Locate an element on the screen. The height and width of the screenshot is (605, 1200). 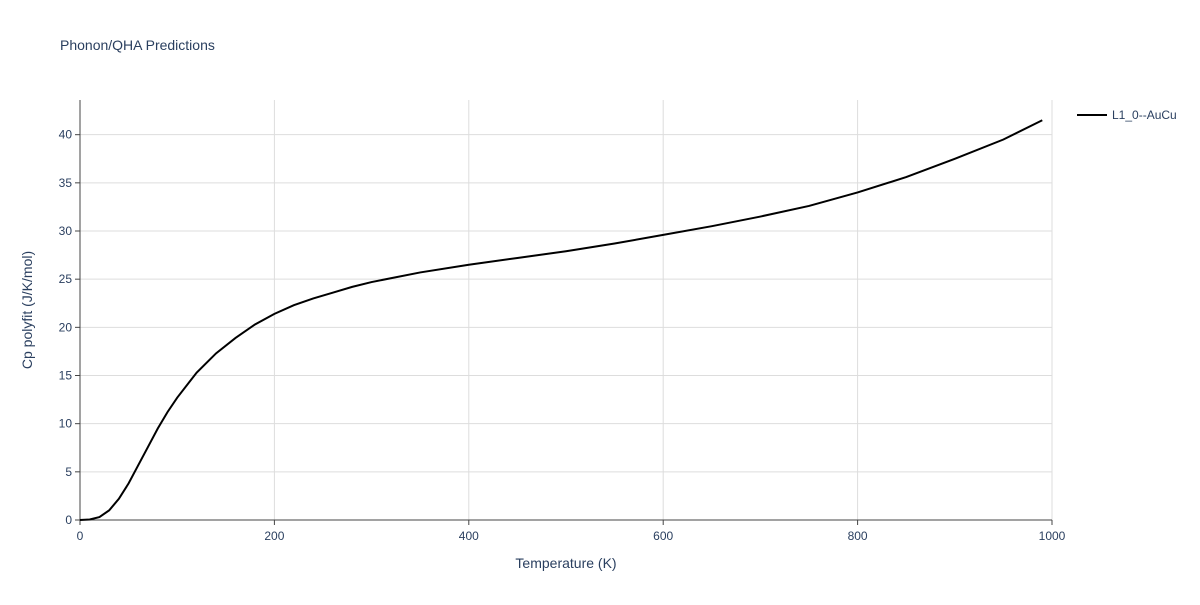
y-tick-label: 25 is located at coordinates (66, 279).